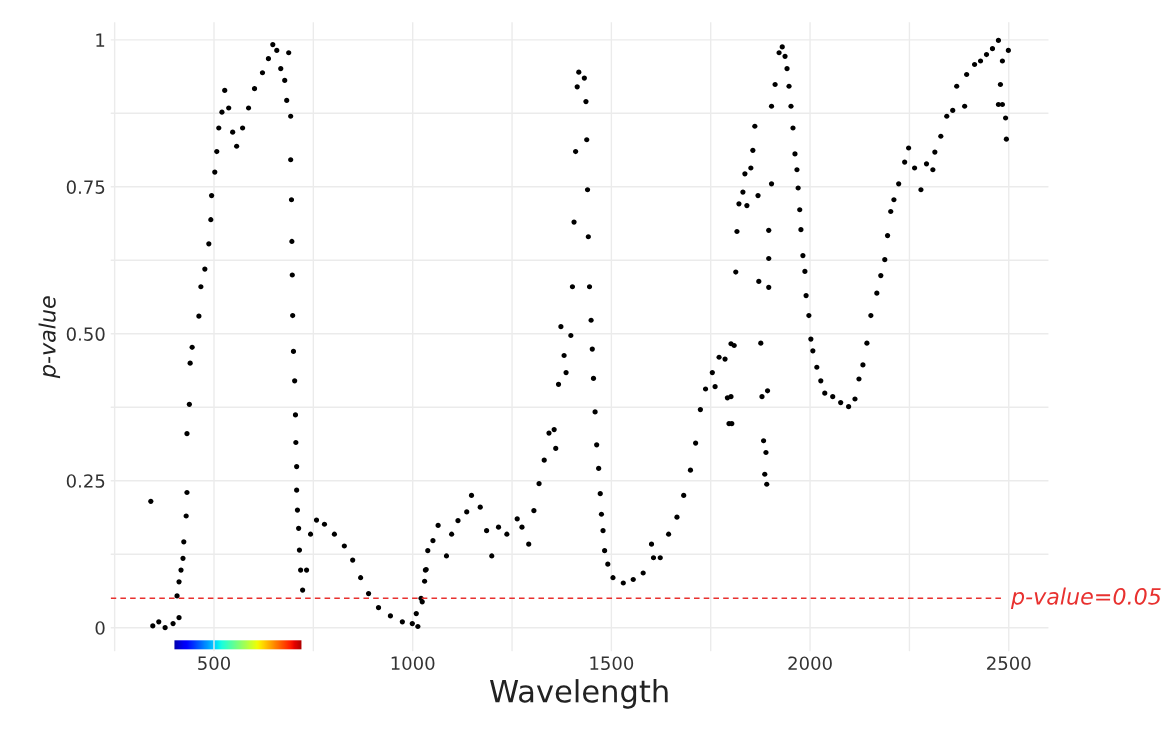 This screenshot has width=1165, height=740. I want to click on x-axis-title: Wavelength, so click(578, 694).